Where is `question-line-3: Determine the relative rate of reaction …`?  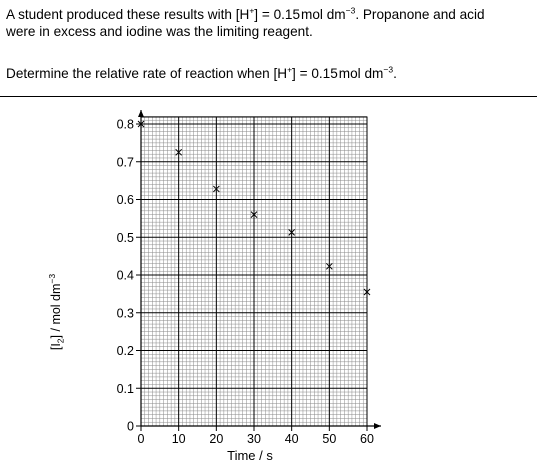
question-line-3: Determine the relative rate of reaction … is located at coordinates (201, 73).